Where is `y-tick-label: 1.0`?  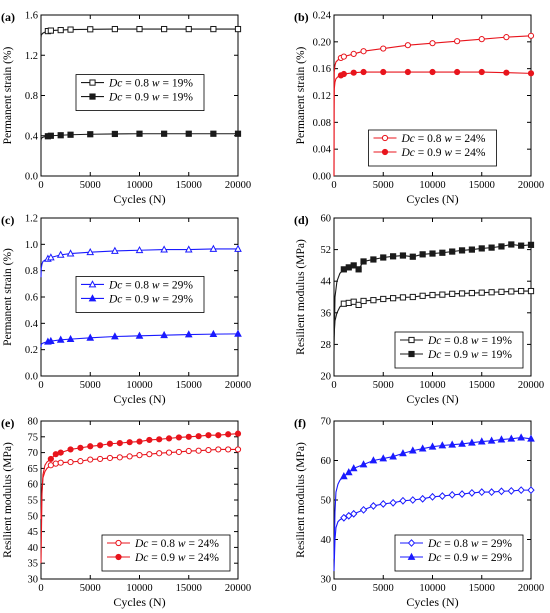
y-tick-label: 1.0 is located at coordinates (31, 245).